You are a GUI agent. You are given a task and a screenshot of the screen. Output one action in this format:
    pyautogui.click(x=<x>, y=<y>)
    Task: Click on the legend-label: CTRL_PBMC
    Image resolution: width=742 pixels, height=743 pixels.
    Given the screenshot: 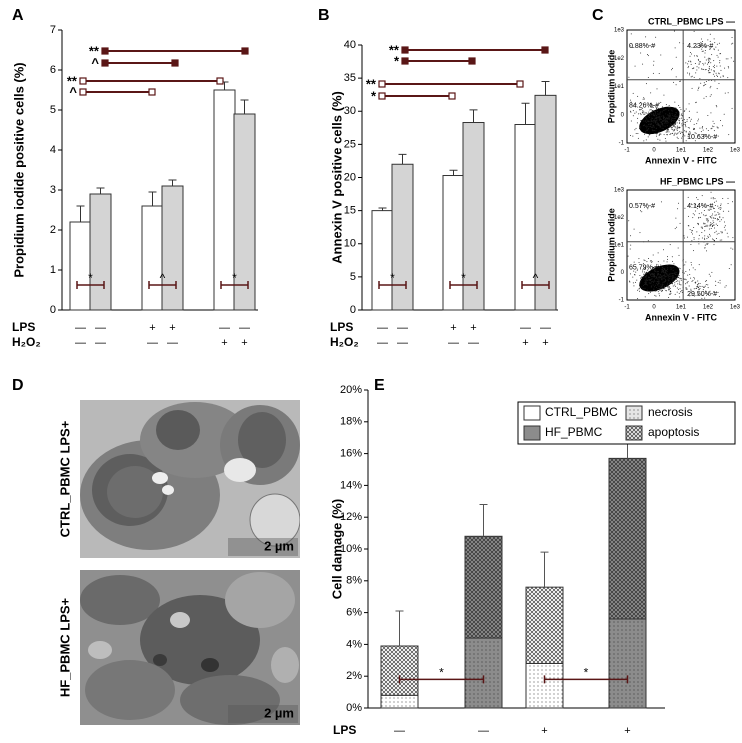 What is the action you would take?
    pyautogui.click(x=581, y=412)
    